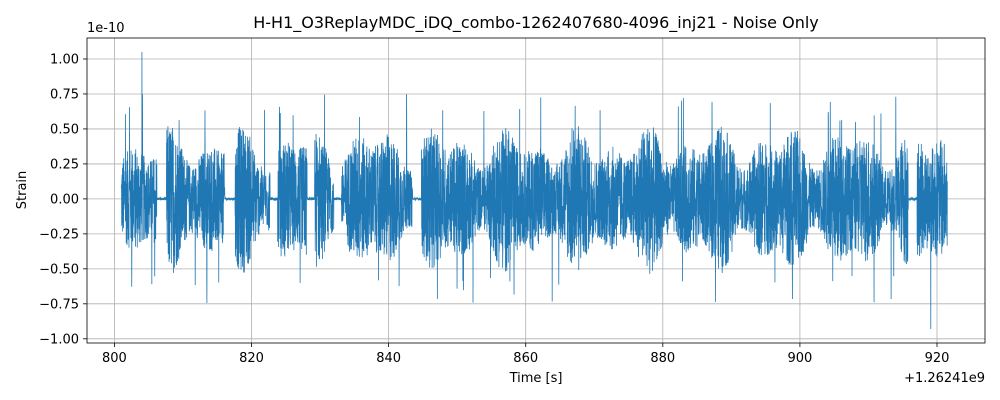 This screenshot has height=400, width=1000. I want to click on y-axis-label: Strain, so click(22, 190).